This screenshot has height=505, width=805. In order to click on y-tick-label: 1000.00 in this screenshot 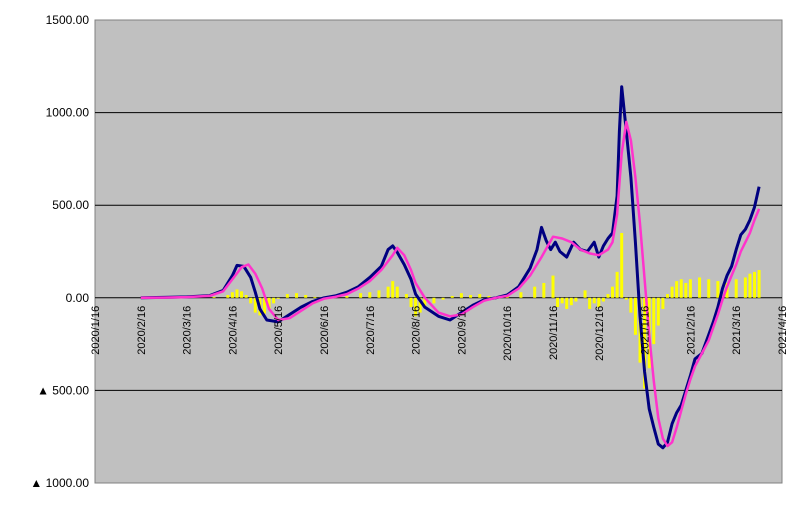, I will do `click(68, 113)`.